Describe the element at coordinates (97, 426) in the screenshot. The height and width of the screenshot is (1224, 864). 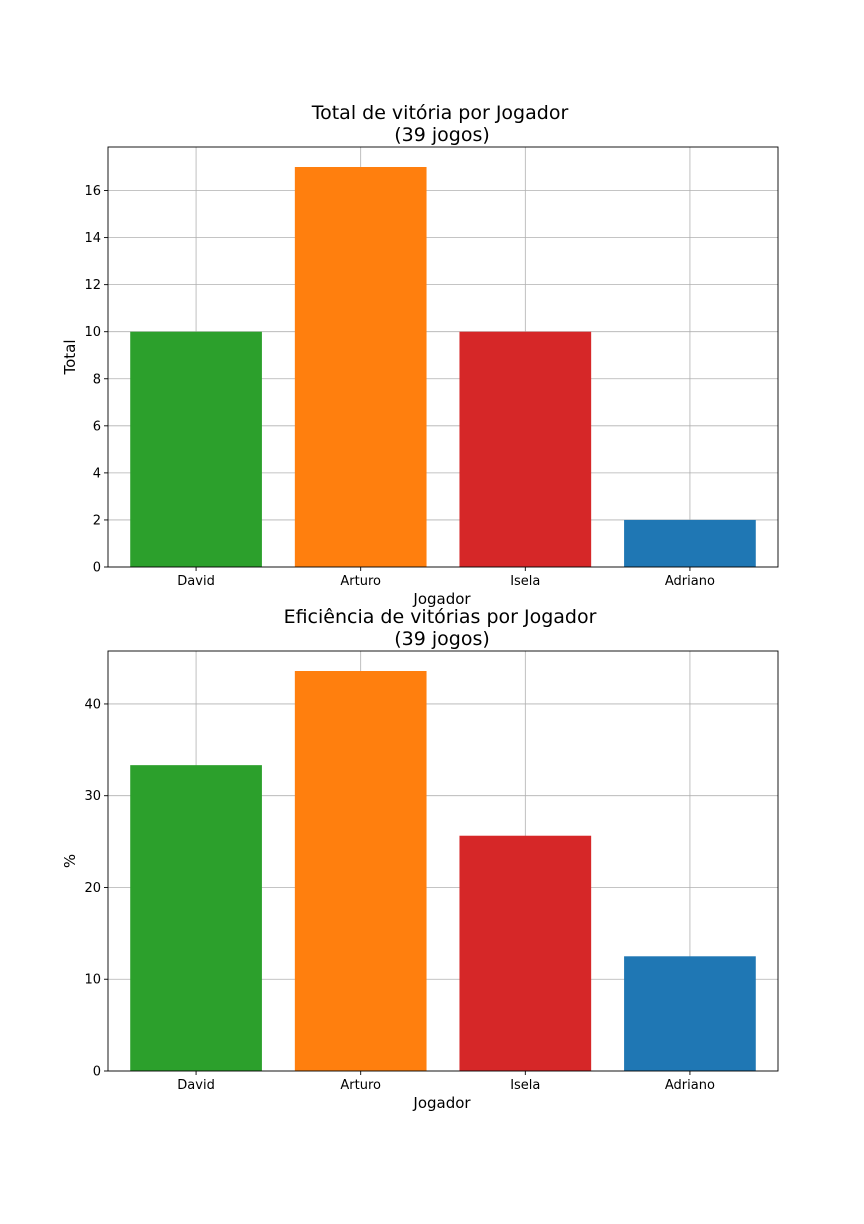
I see `y-tick-label: 6` at that location.